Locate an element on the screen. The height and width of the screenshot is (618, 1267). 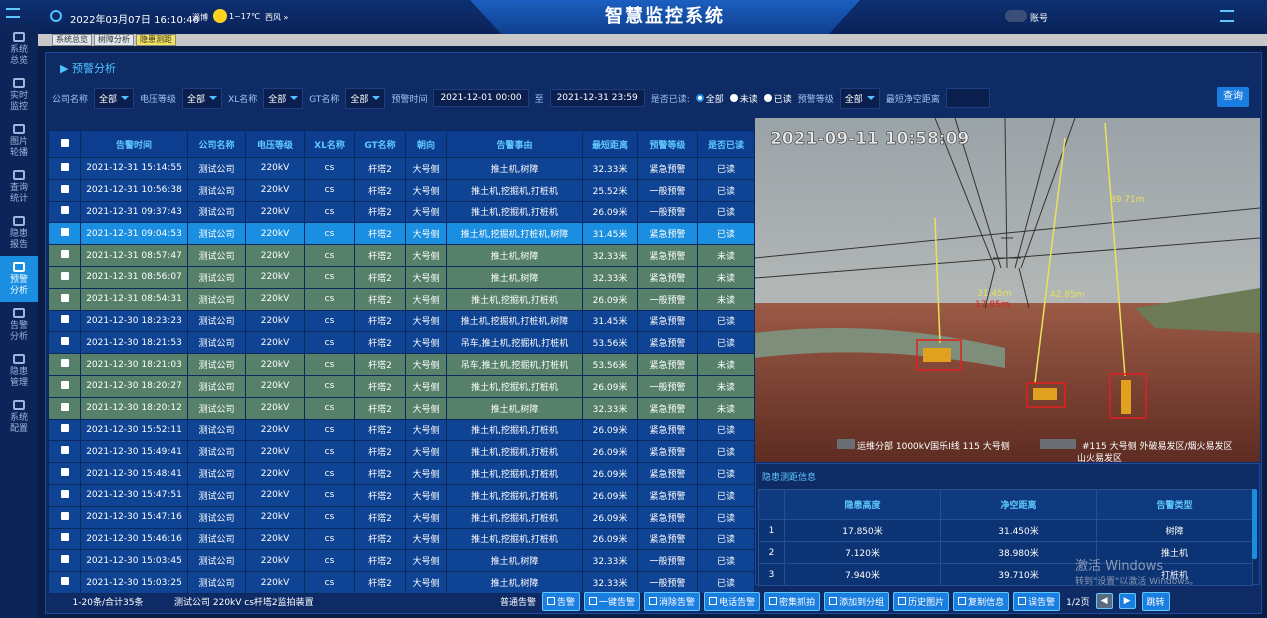
action-button: 电话告警 is located at coordinates (732, 601).